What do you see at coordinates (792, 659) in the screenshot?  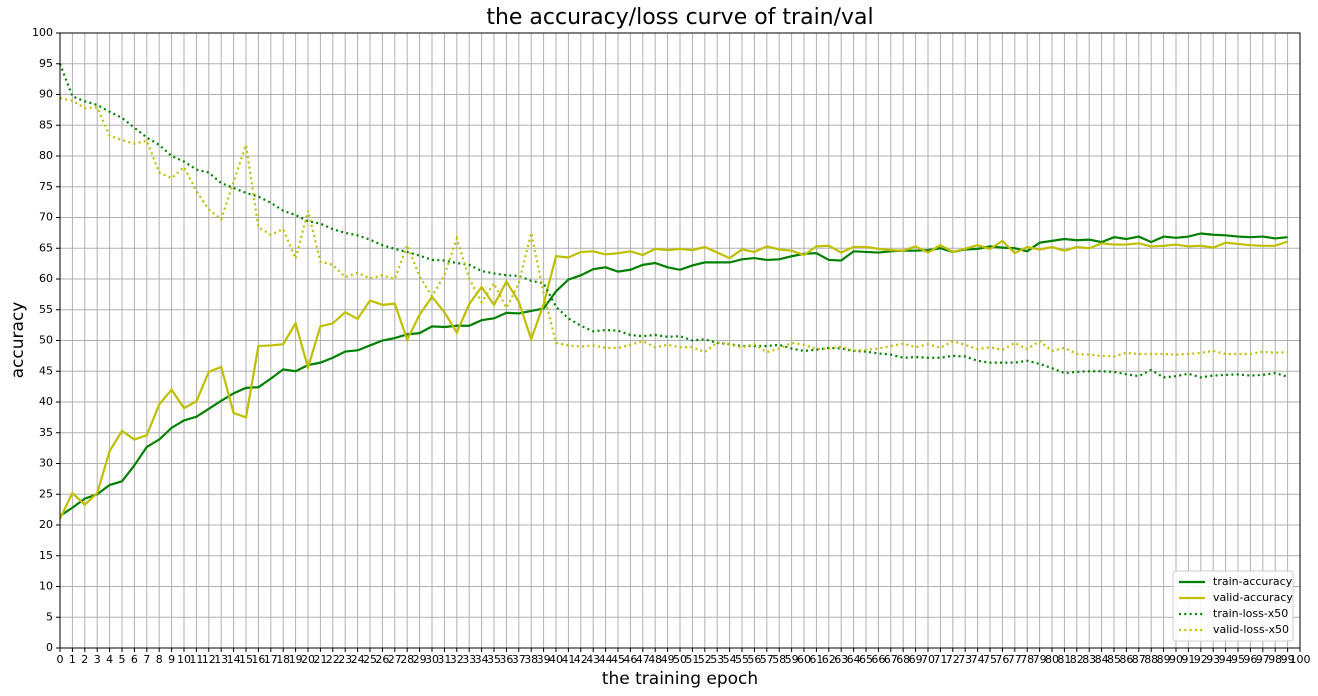 I see `x-tick-label: 59` at bounding box center [792, 659].